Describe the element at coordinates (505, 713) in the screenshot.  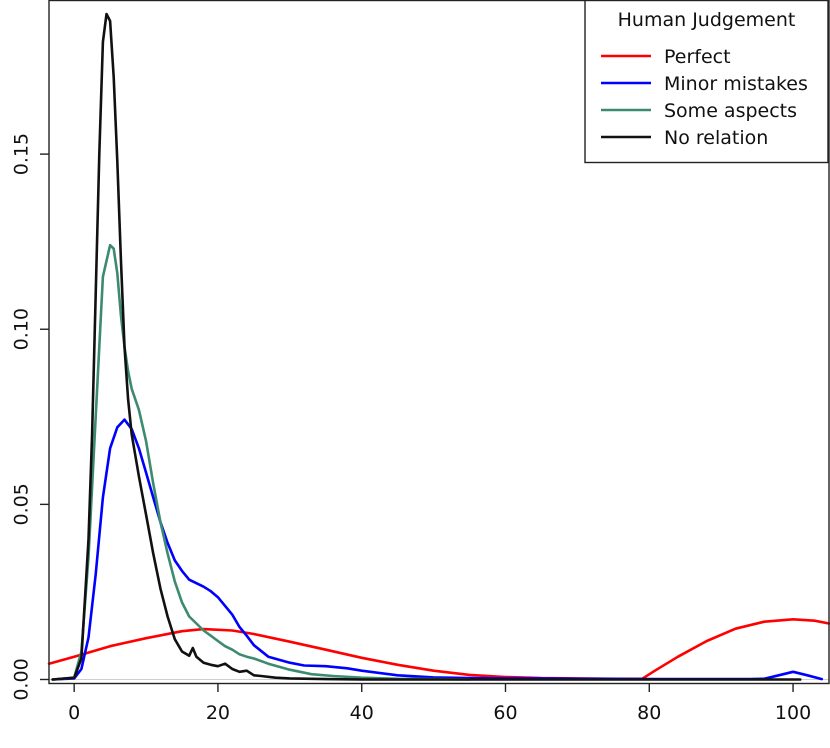
I see `x-tick-label: 60` at that location.